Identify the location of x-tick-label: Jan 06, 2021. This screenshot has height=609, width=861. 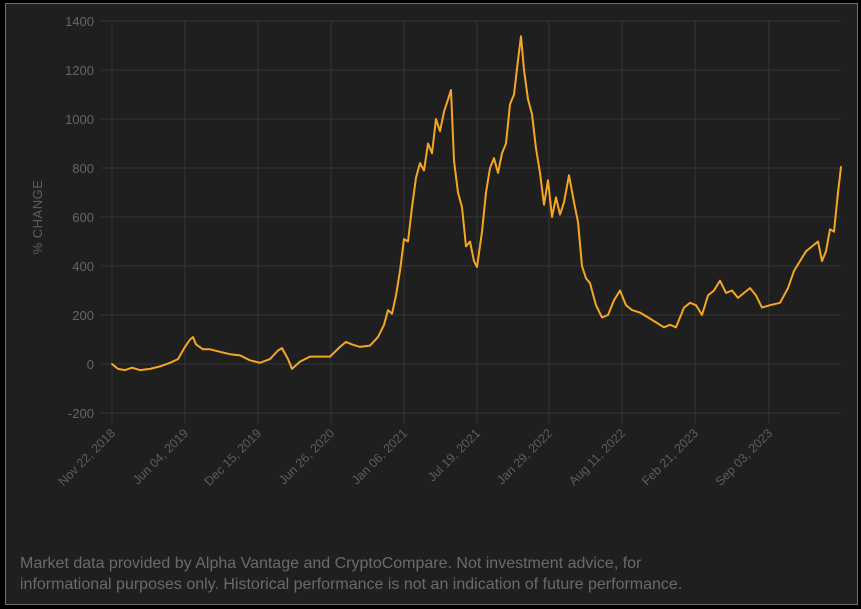
(379, 456).